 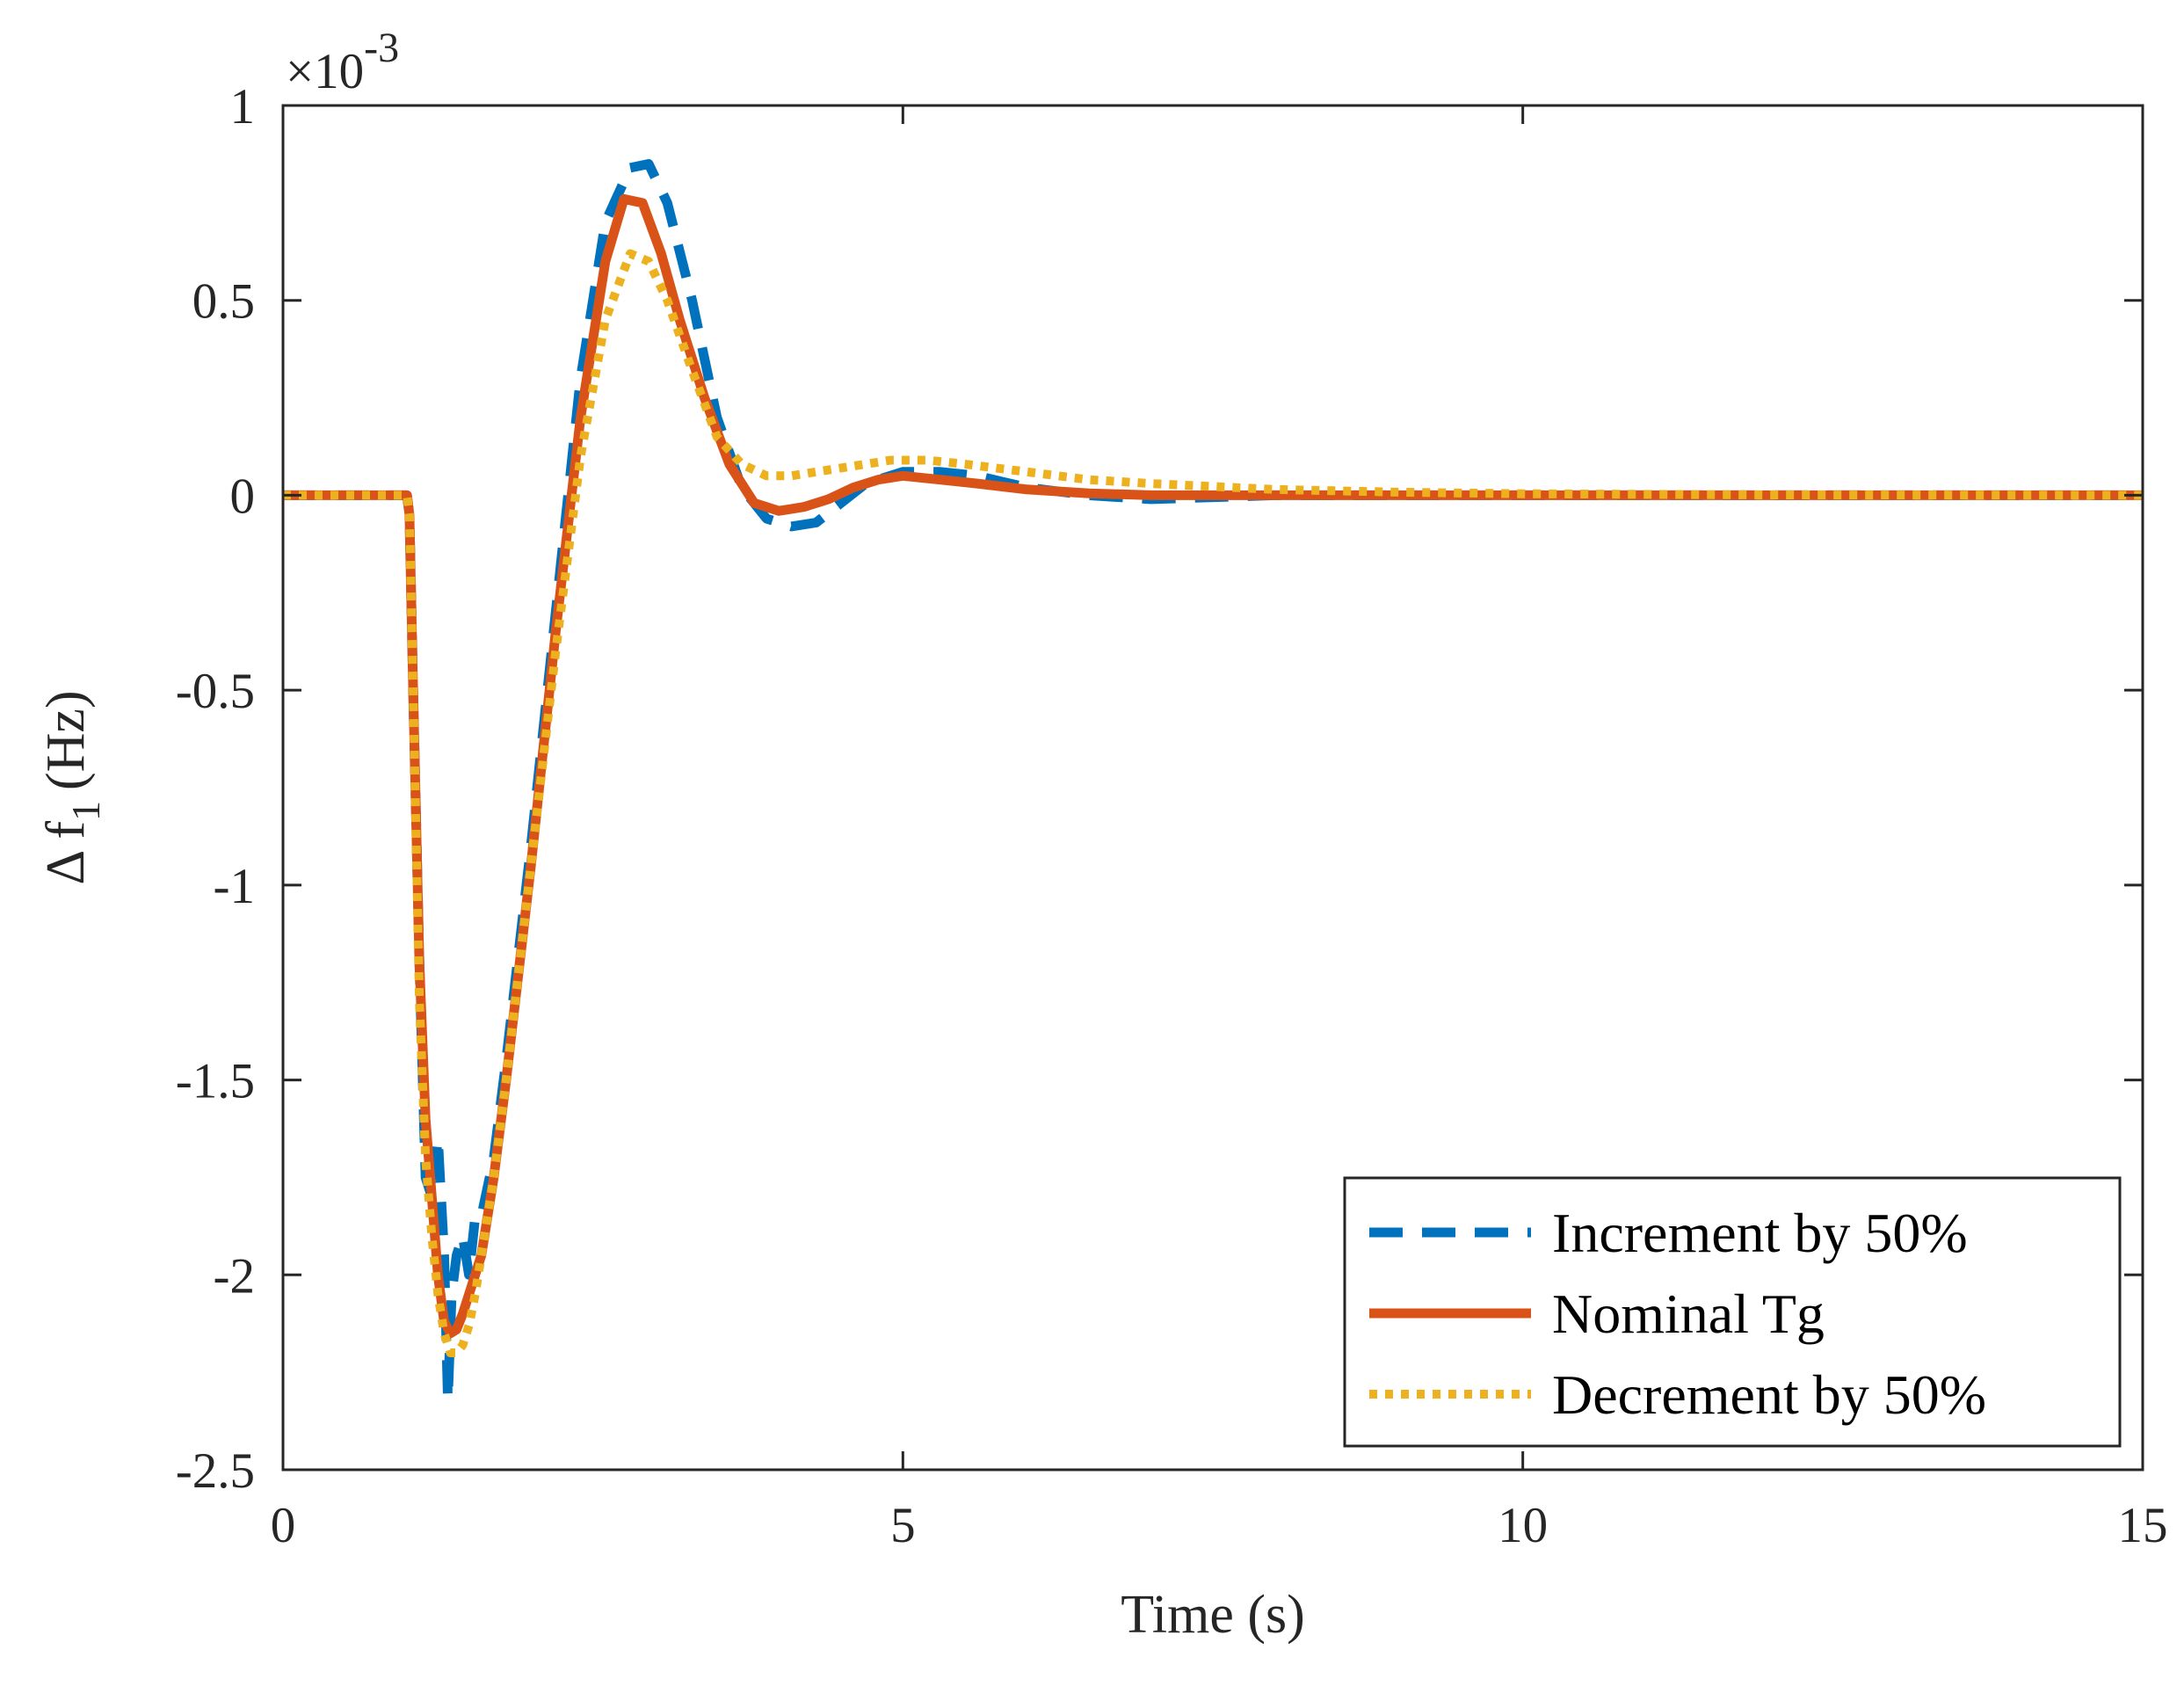 What do you see at coordinates (381, 48) in the screenshot?
I see `exponent-power: -3` at bounding box center [381, 48].